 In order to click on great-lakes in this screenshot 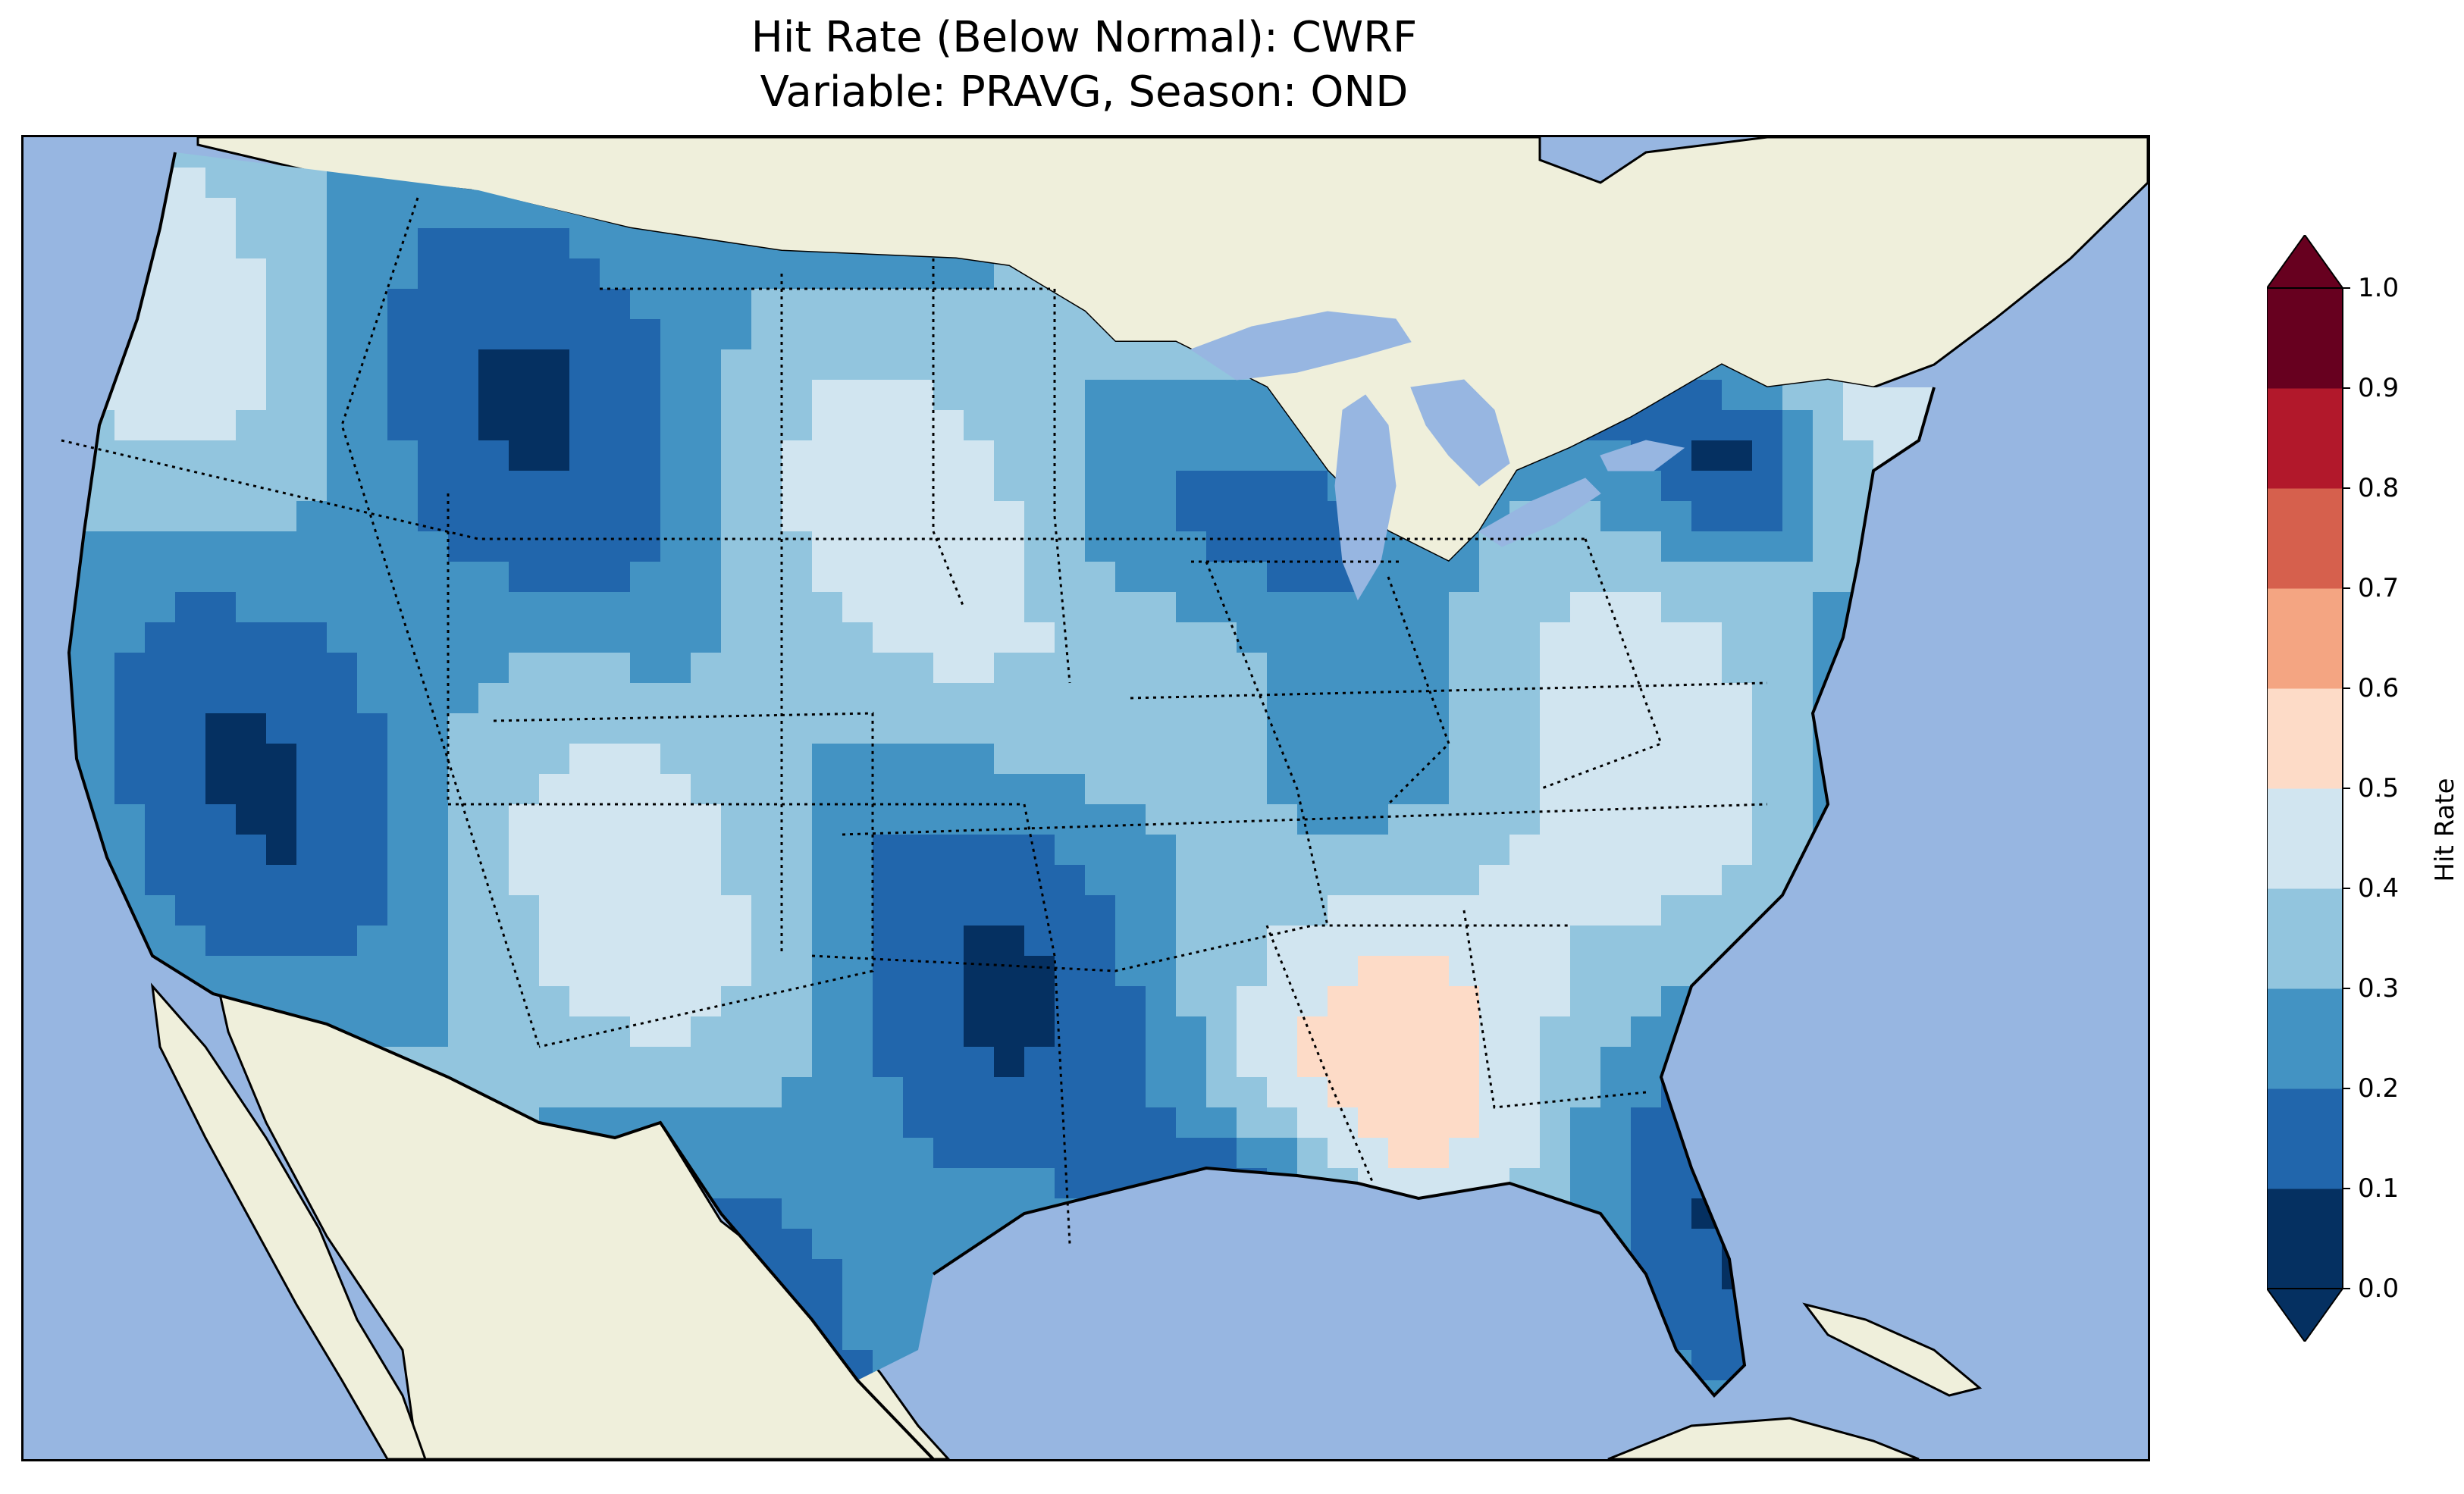, I will do `click(1437, 456)`.